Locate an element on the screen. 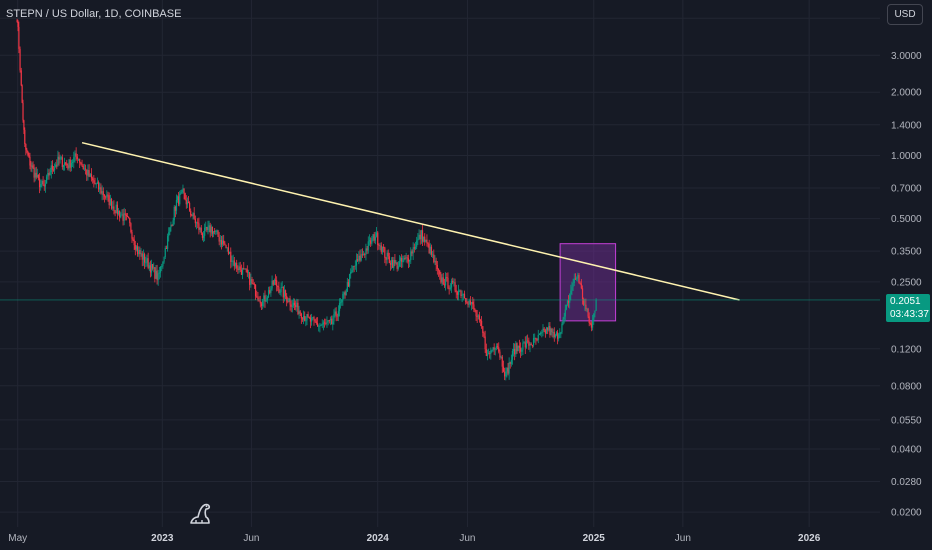  currency-button: USD is located at coordinates (905, 14).